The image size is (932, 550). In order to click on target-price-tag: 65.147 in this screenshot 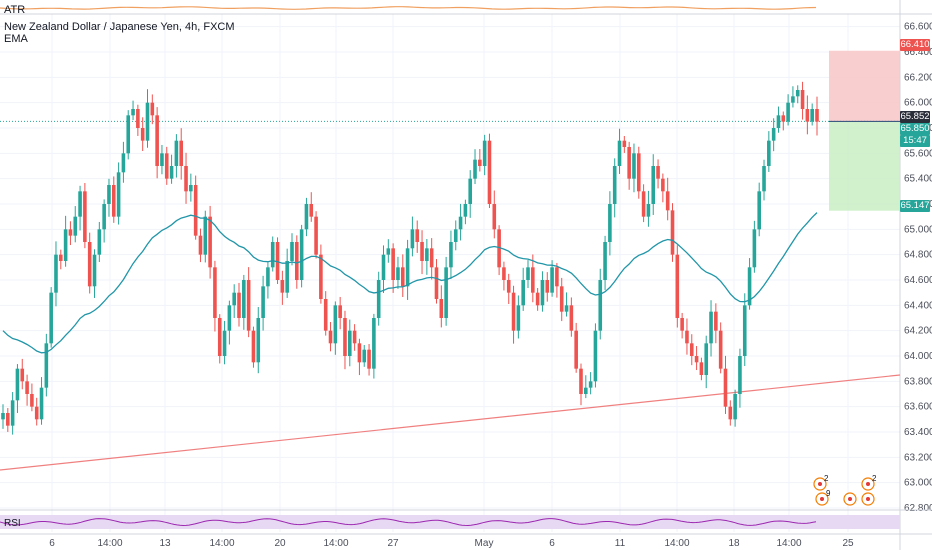, I will do `click(915, 206)`.